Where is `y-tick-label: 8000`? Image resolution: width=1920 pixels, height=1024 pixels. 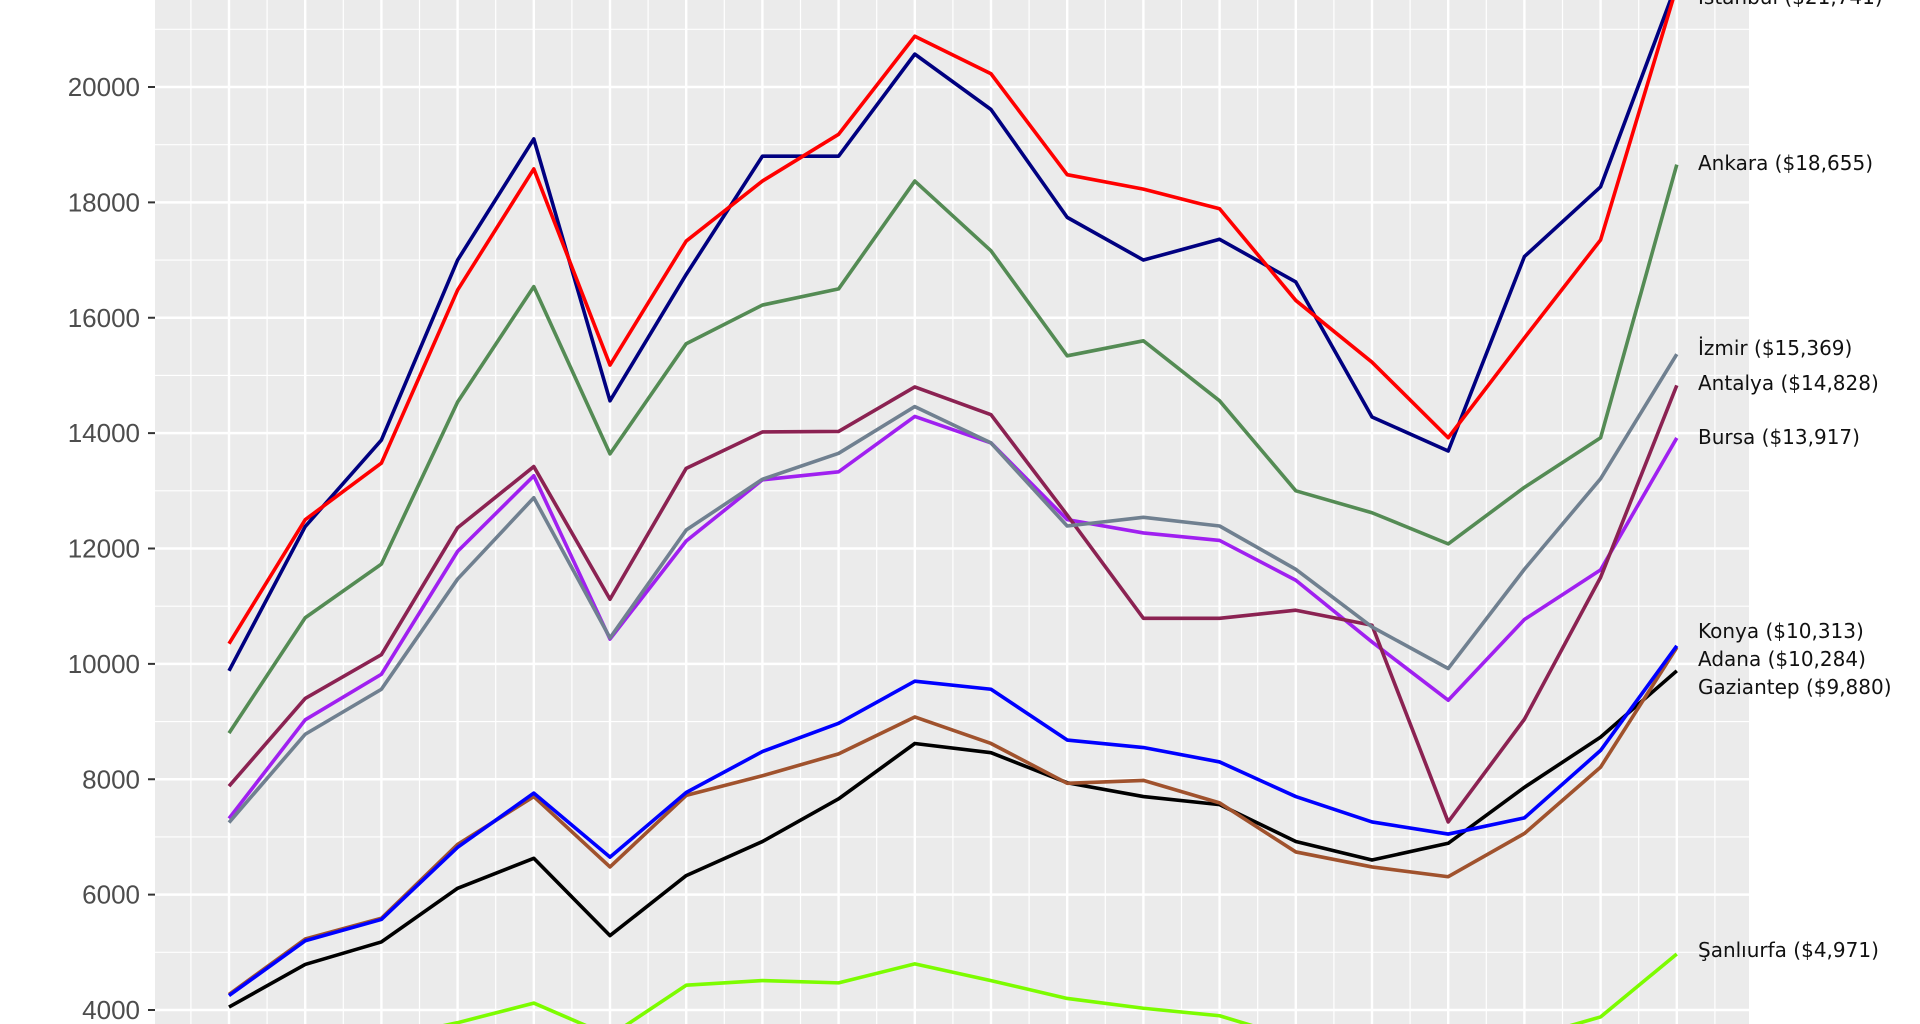
y-tick-label: 8000 is located at coordinates (111, 779).